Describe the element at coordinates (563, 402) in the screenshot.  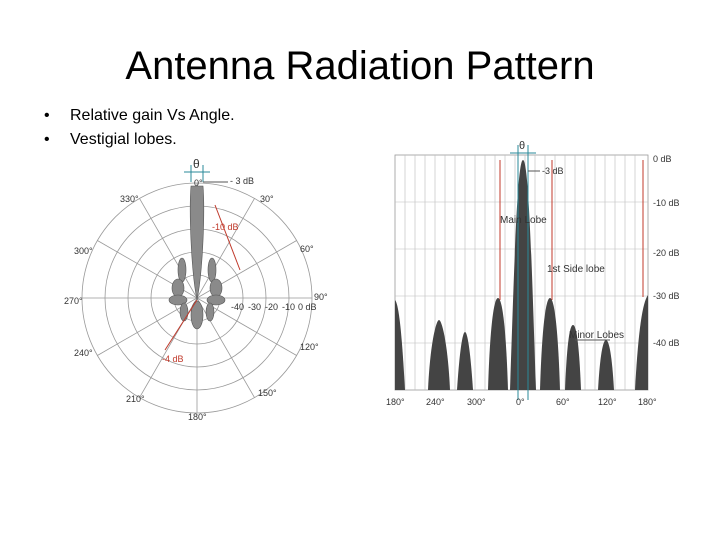
I see `rect-x-label: 60°` at that location.